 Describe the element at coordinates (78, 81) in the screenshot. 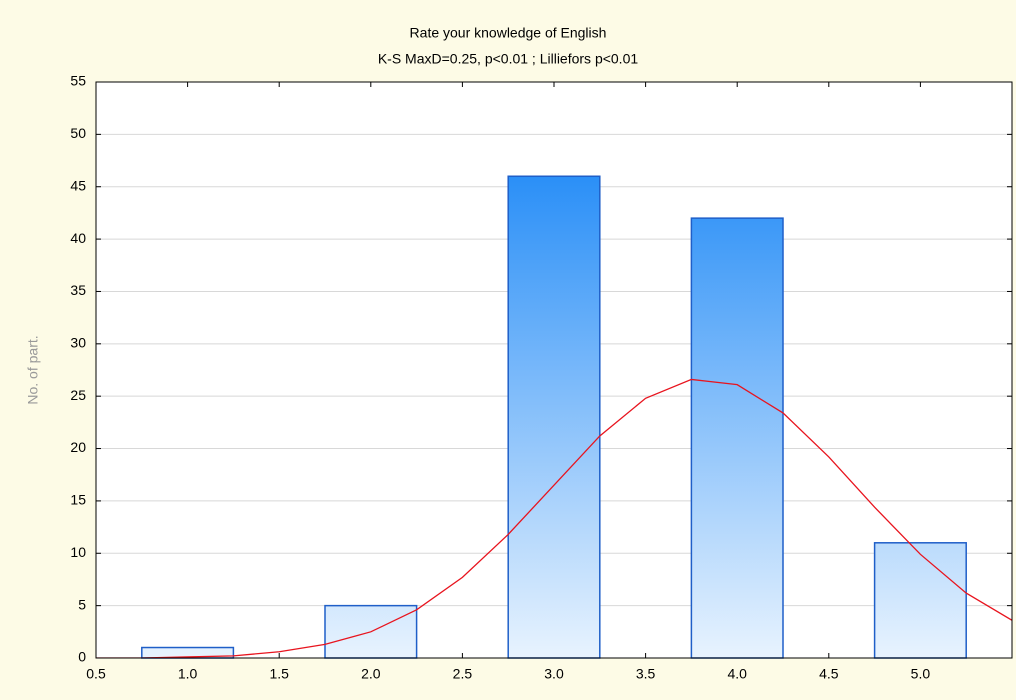

I see `y-tick-label: 55` at that location.